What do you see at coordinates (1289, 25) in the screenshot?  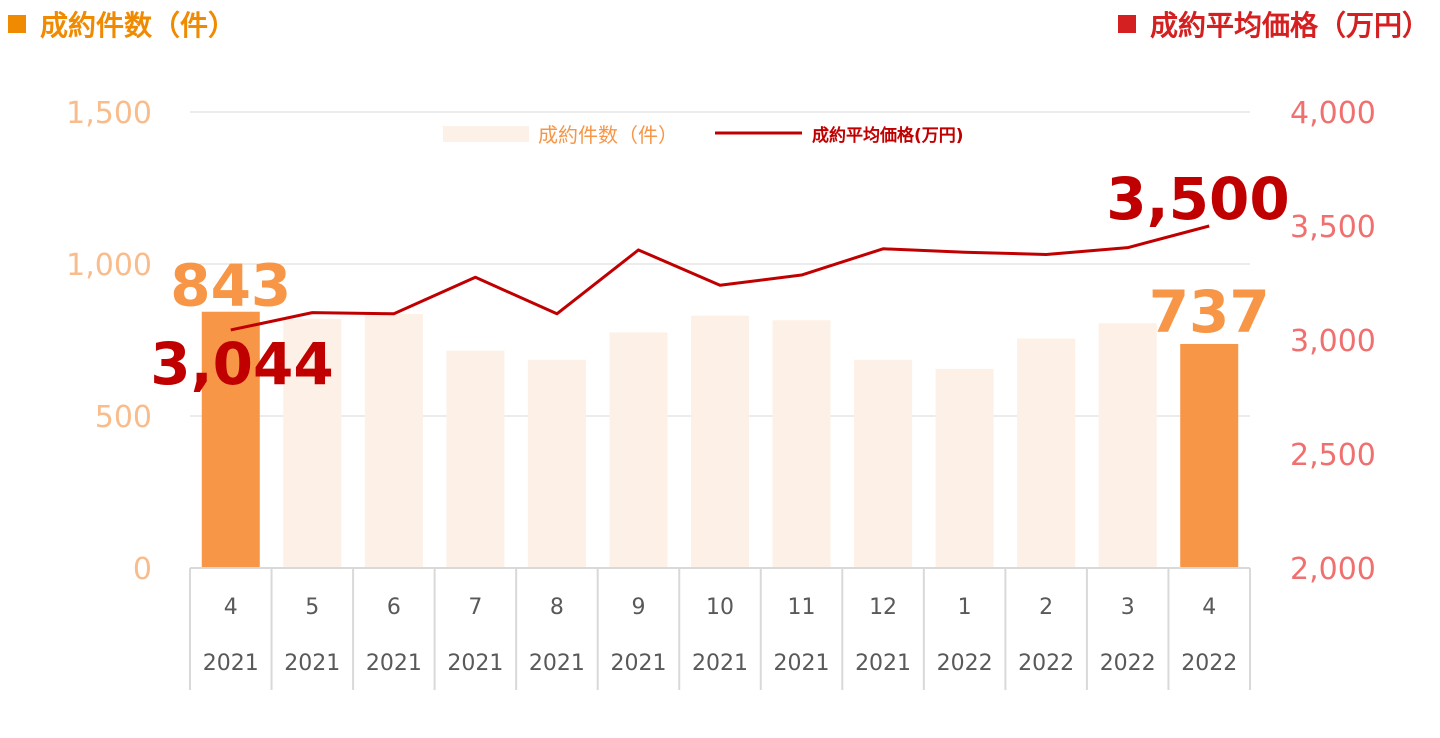 I see `right-header-title: 成約平均価格（万円）` at bounding box center [1289, 25].